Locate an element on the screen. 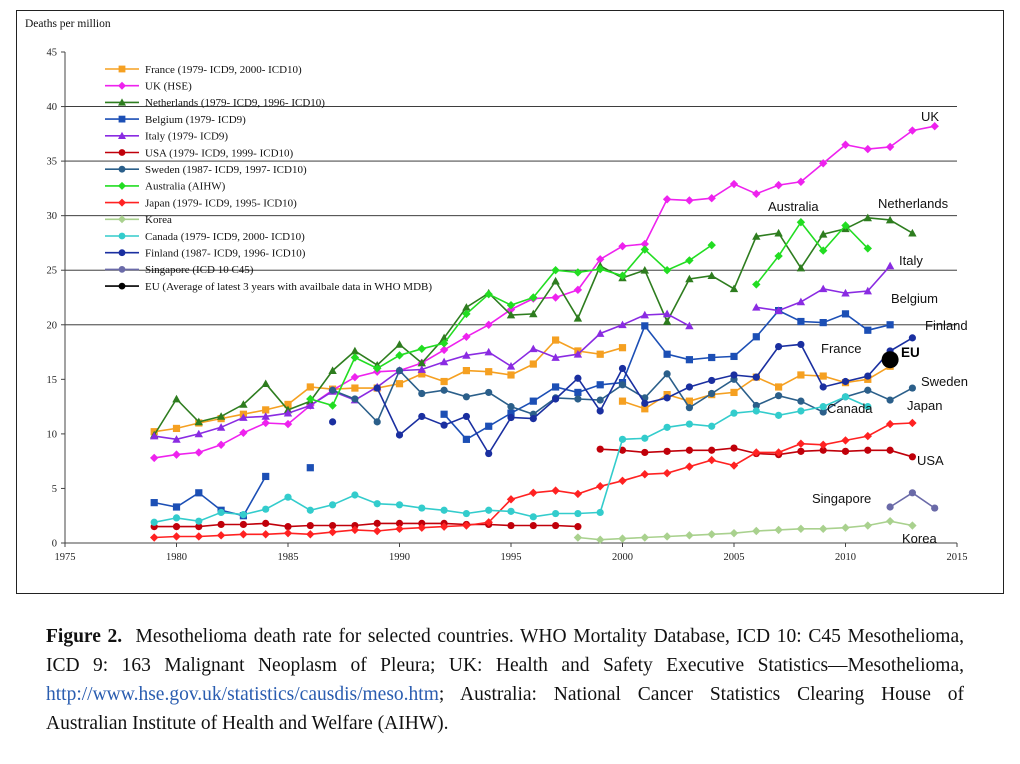 The image size is (1020, 764). series-annotation-singapore: Singapore is located at coordinates (841, 498).